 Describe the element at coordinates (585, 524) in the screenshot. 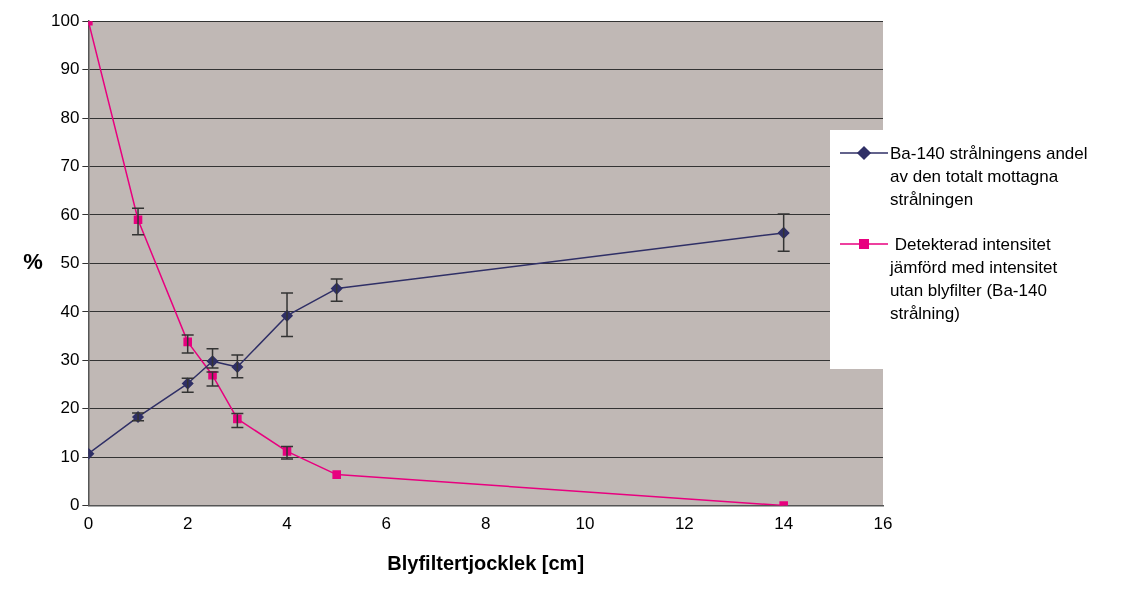

I see `x-tick-label: 10` at that location.